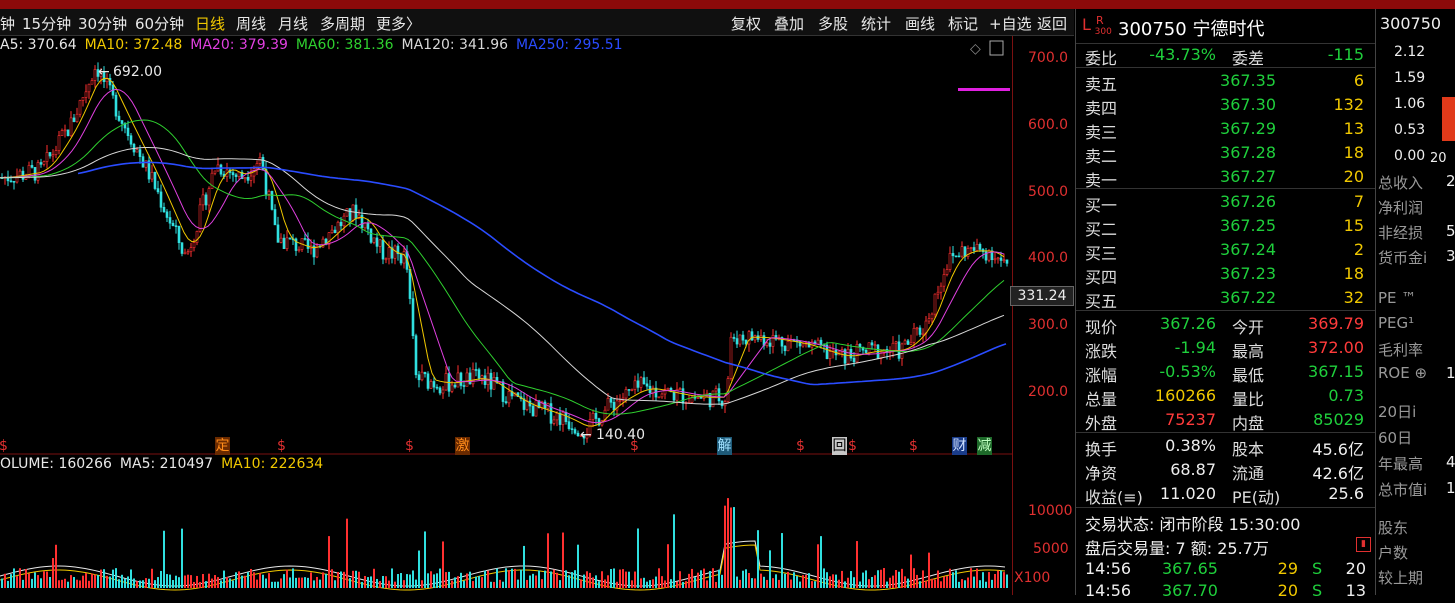 The height and width of the screenshot is (603, 1455). Describe the element at coordinates (8, 24) in the screenshot. I see `period-minute-tab: 钟` at that location.